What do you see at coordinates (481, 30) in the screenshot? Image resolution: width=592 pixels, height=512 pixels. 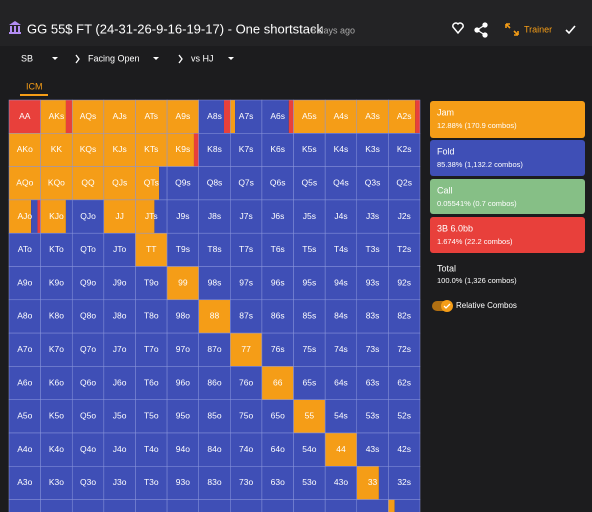 I see `share-button` at bounding box center [481, 30].